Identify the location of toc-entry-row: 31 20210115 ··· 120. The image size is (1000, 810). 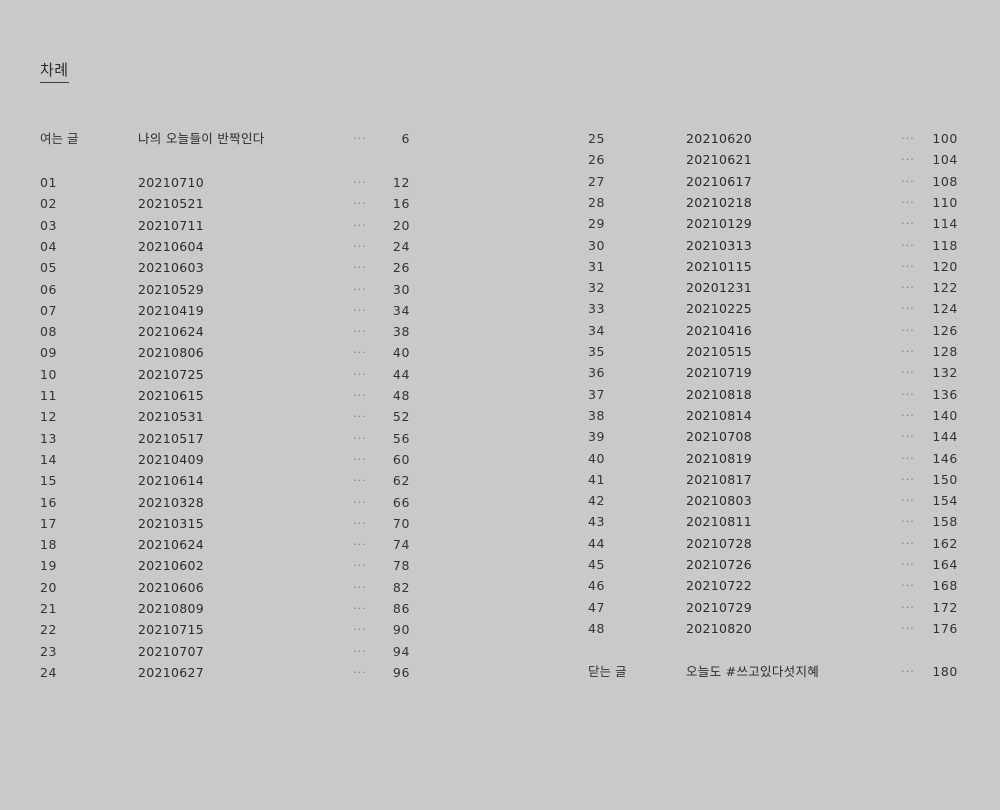
(773, 266).